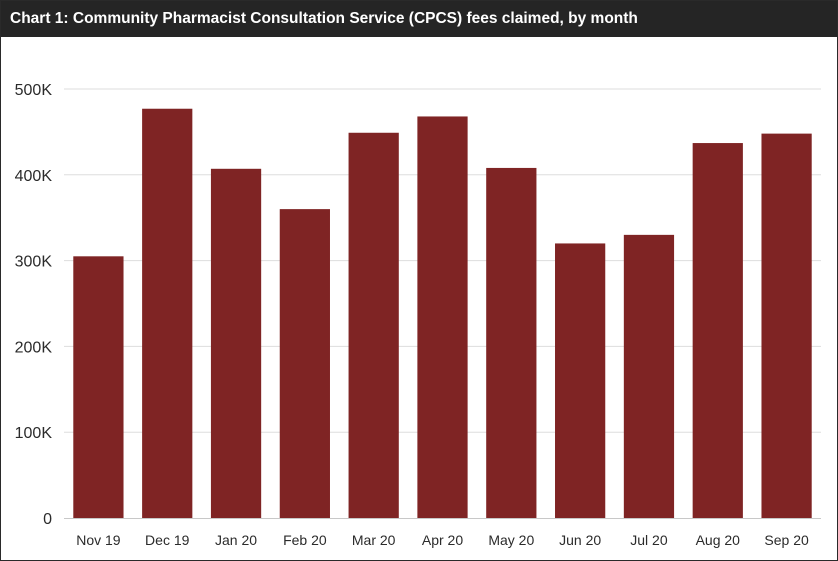 Image resolution: width=838 pixels, height=561 pixels. What do you see at coordinates (649, 540) in the screenshot?
I see `x-tick-label: Jul 20` at bounding box center [649, 540].